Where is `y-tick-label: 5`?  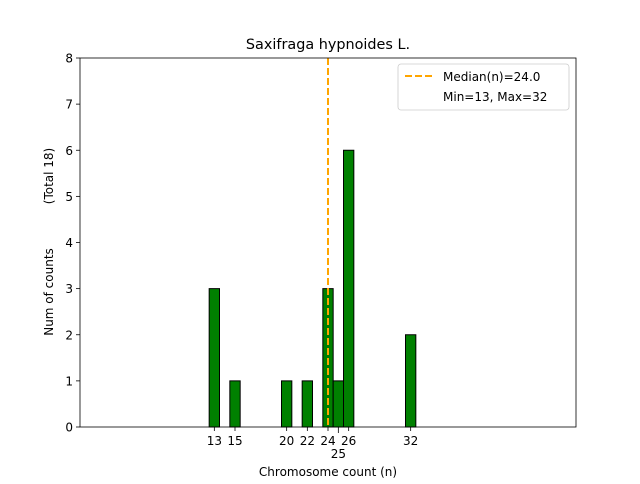
y-tick-label: 5 is located at coordinates (69, 197).